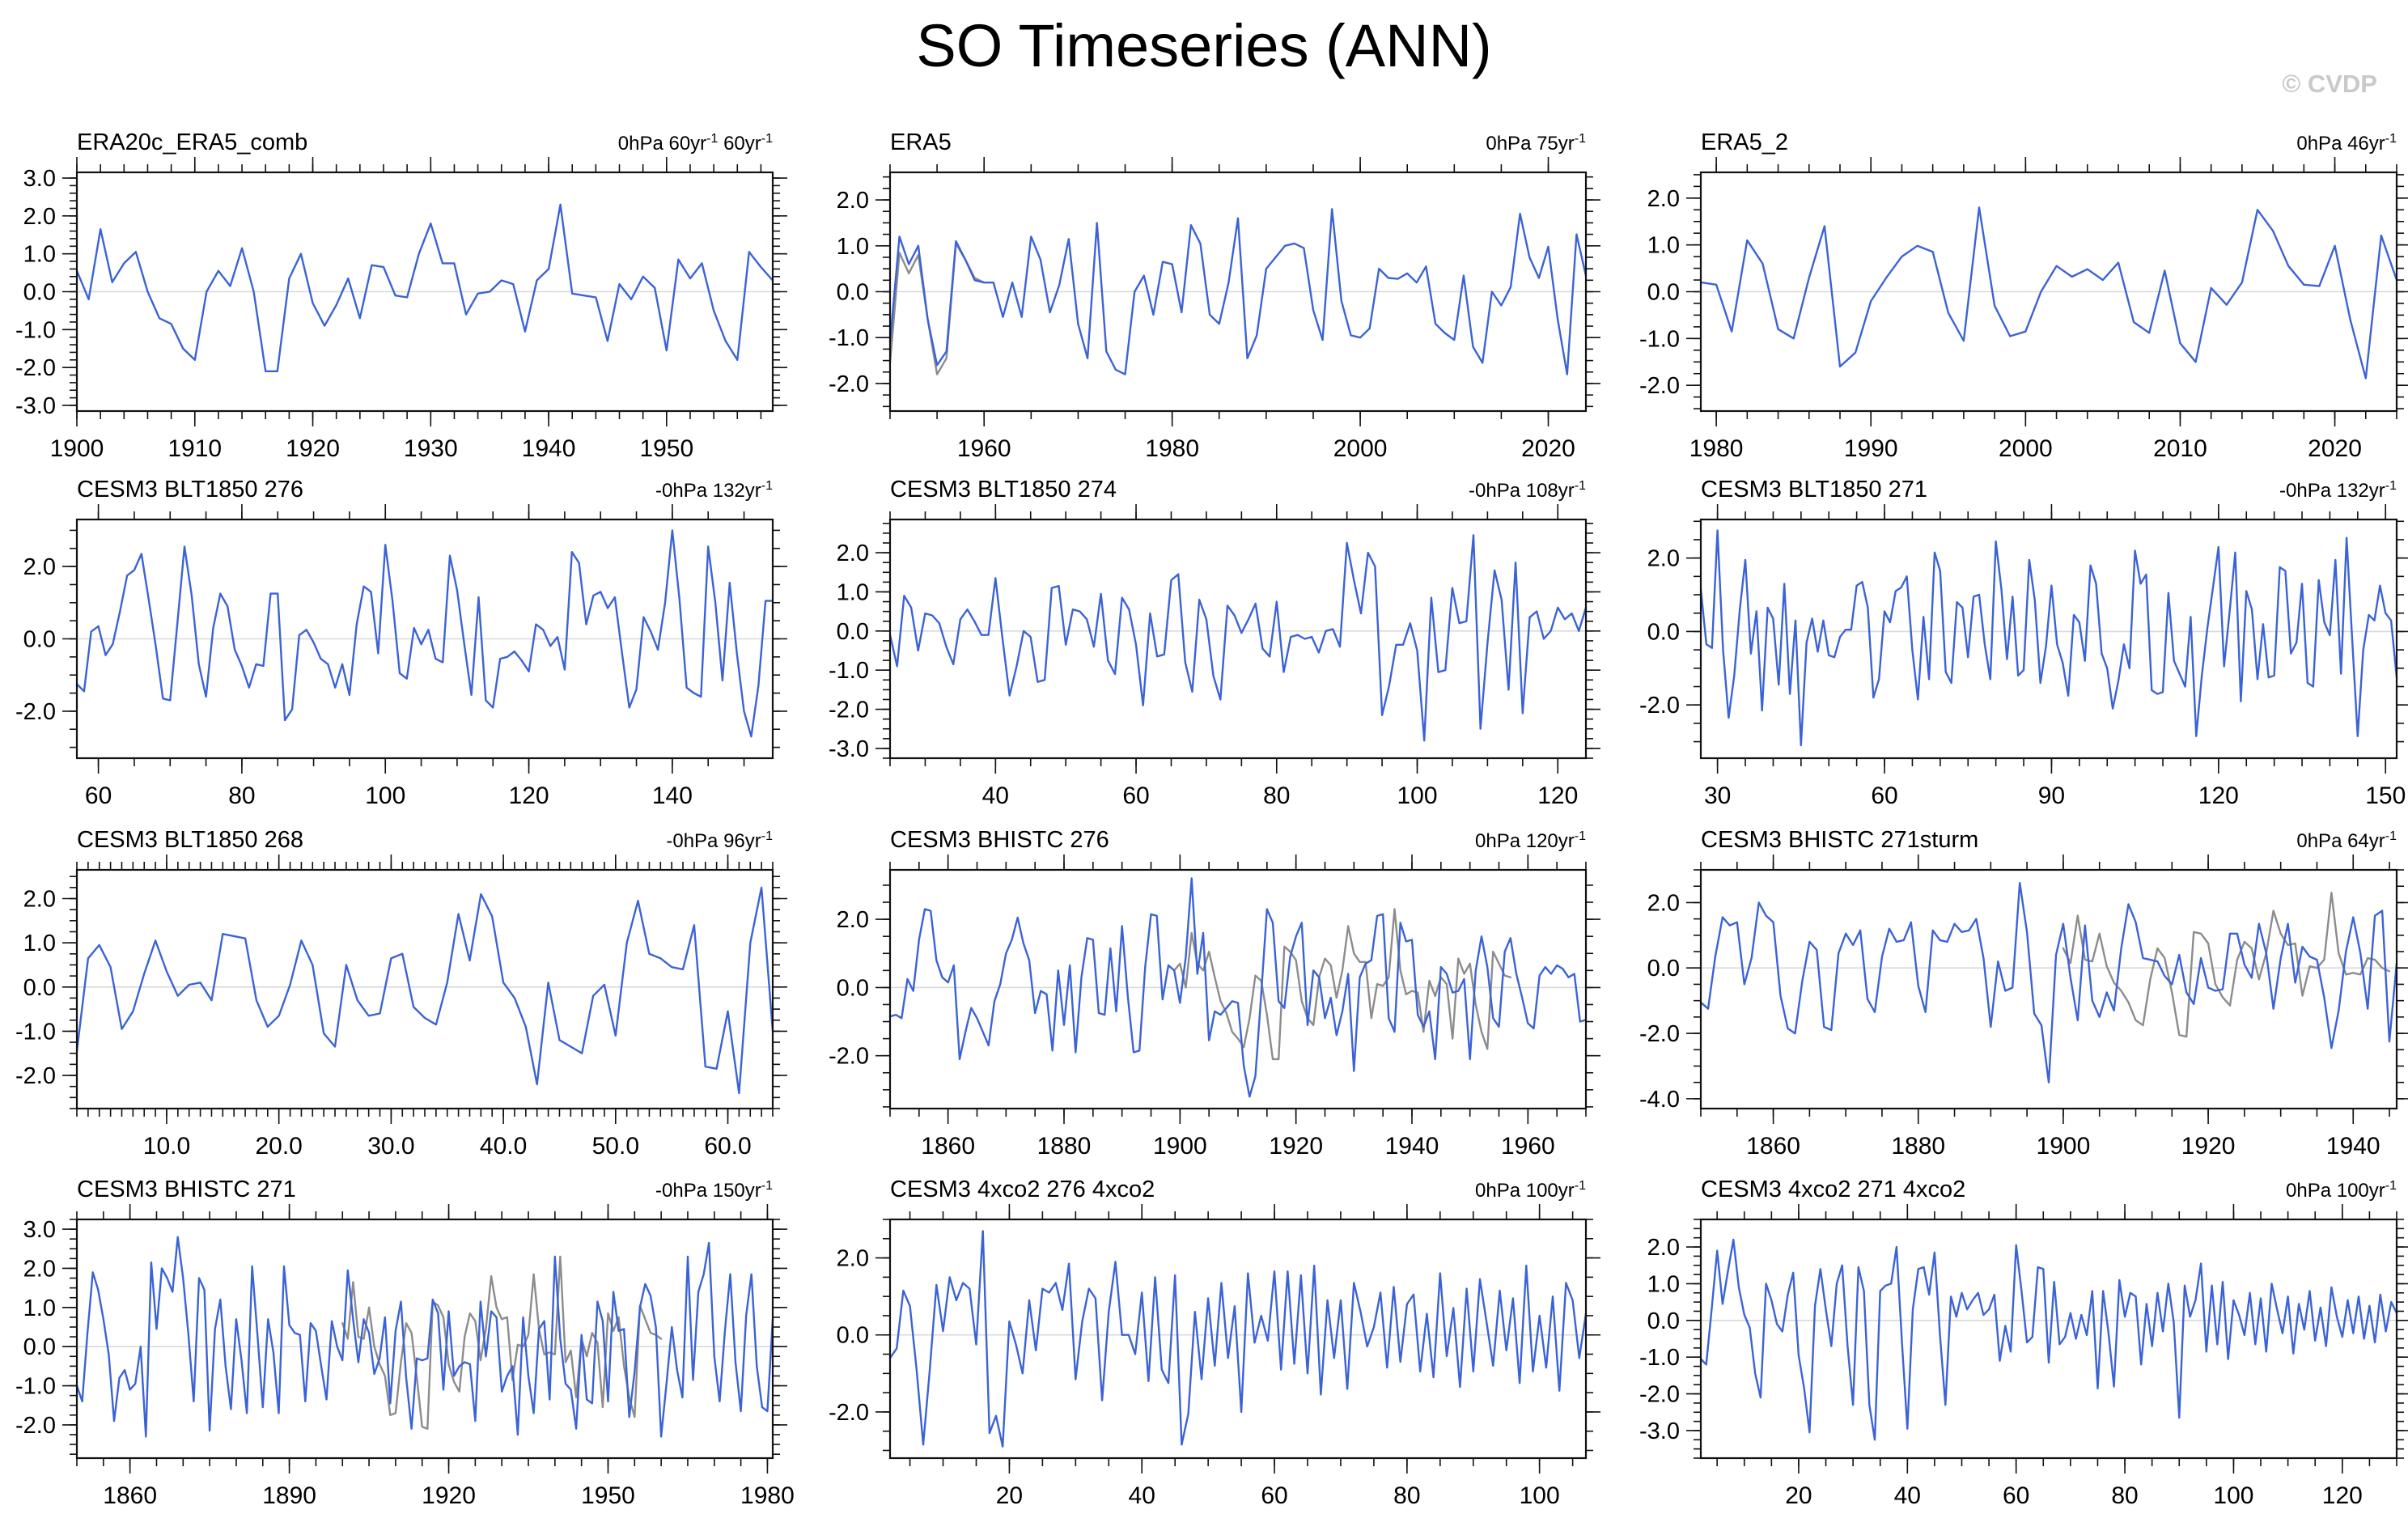  What do you see at coordinates (1548, 448) in the screenshot?
I see `x-tick-label: 2020` at bounding box center [1548, 448].